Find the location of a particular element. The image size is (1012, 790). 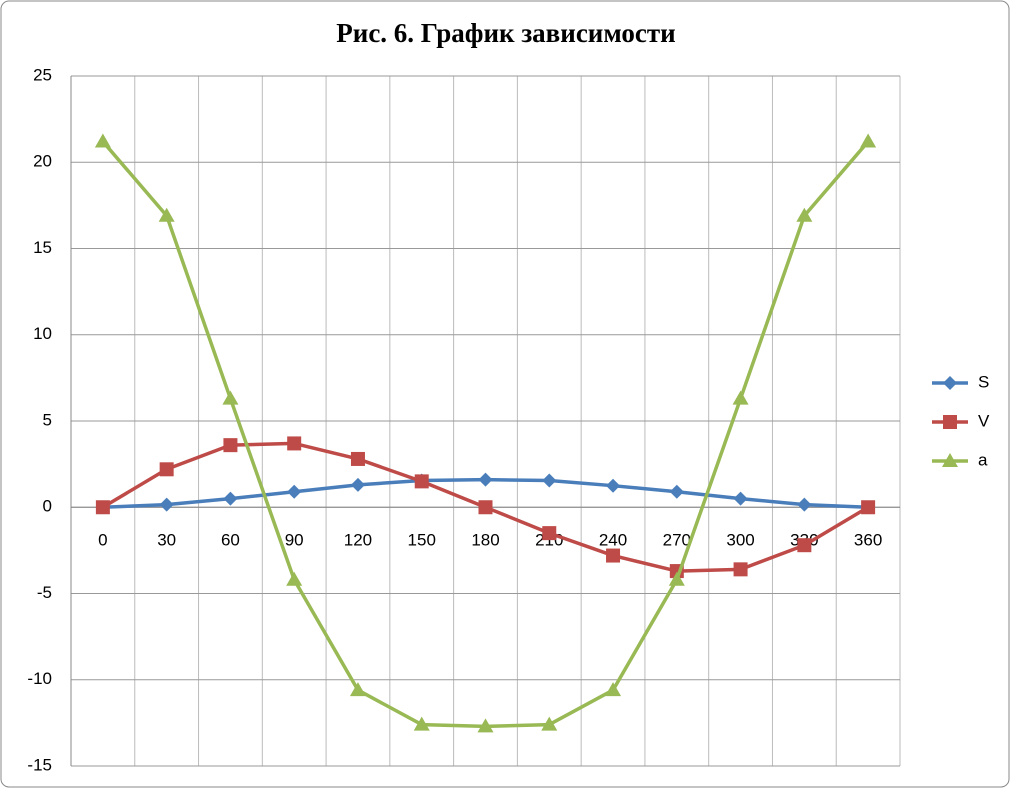

y-tick-label: -15 is located at coordinates (39, 764).